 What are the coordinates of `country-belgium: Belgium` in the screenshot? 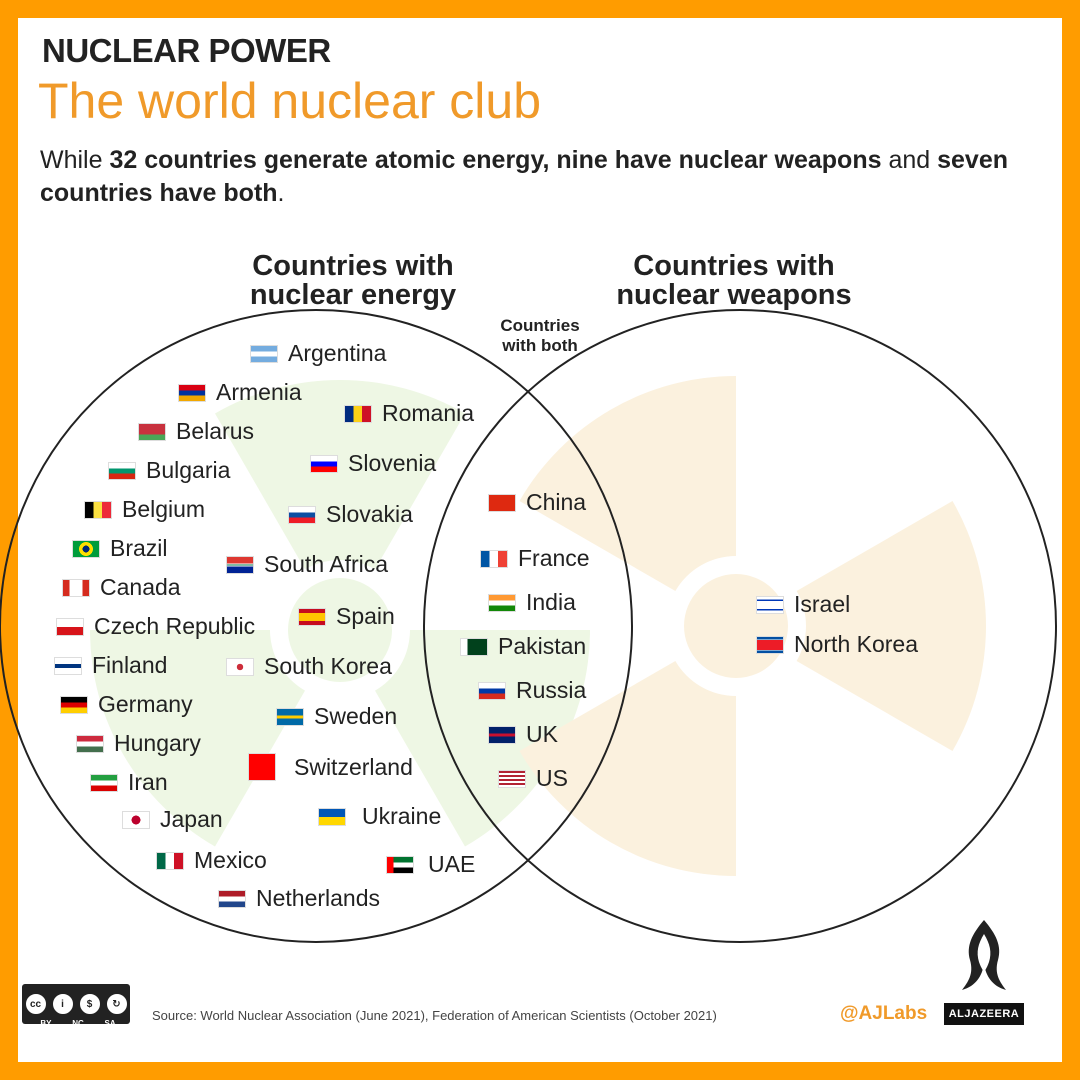 It's located at (144, 509).